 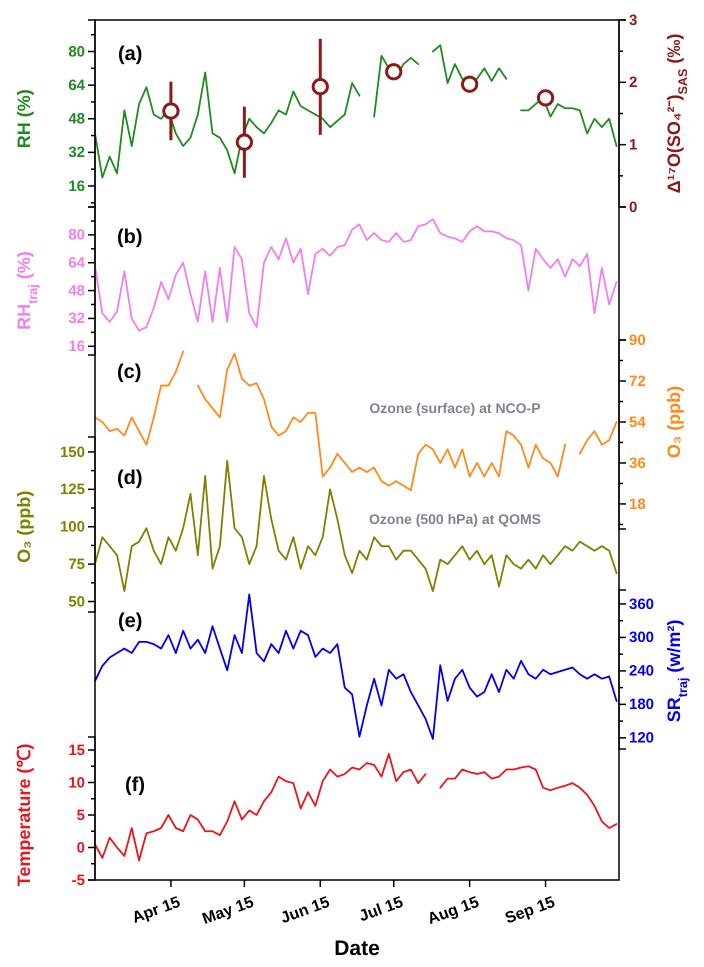 I want to click on y2-axis-title: O₃ (ppb), so click(x=674, y=422).